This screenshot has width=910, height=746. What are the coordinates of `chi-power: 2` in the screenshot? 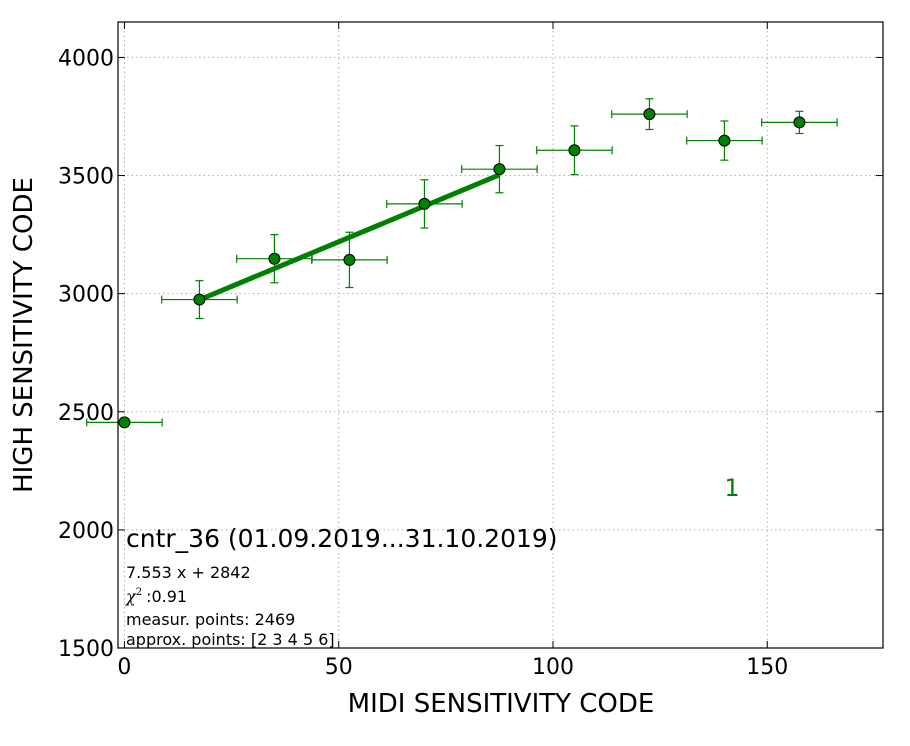 It's located at (139, 592).